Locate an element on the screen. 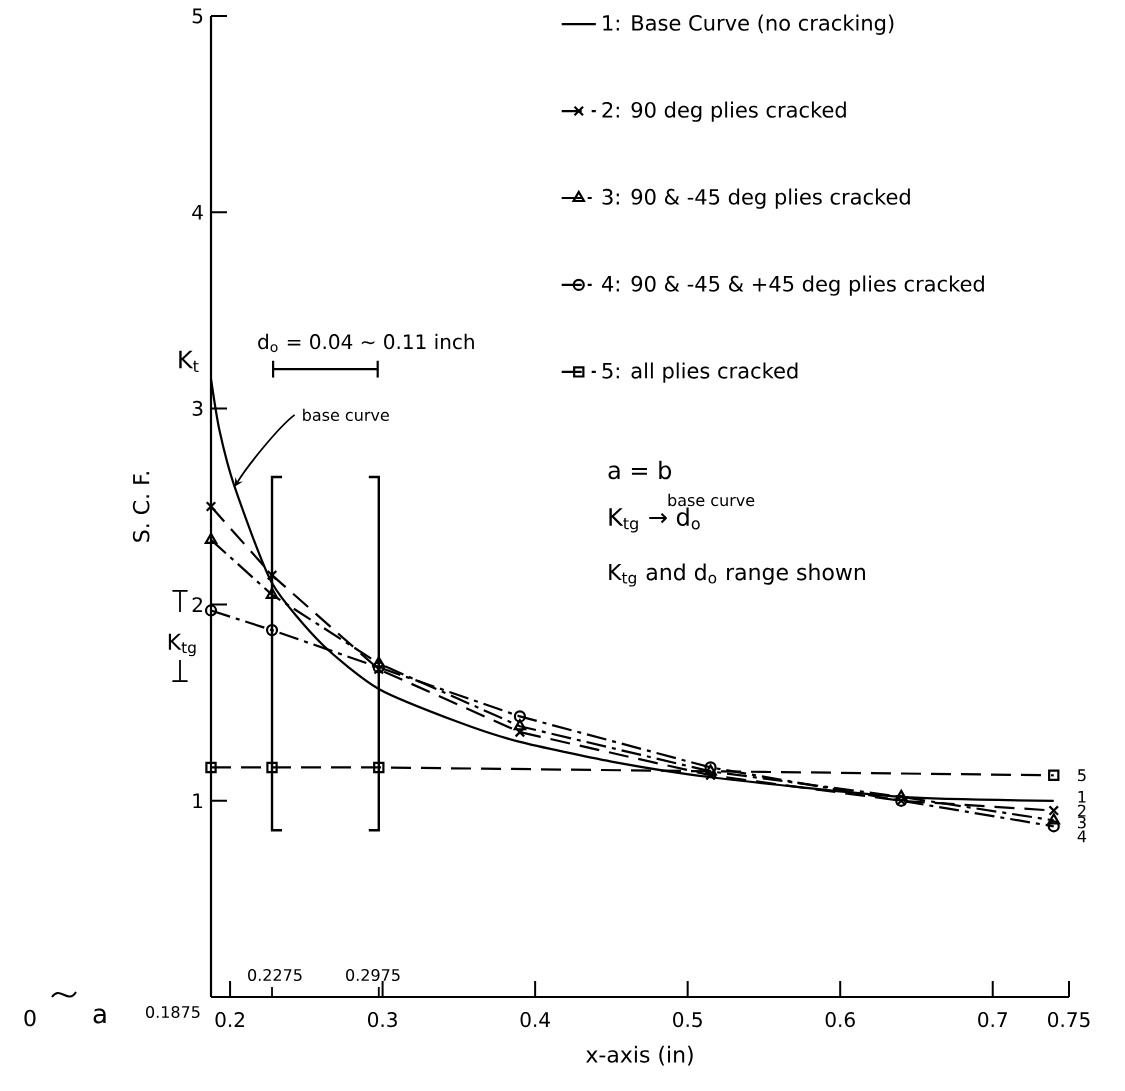 This screenshot has width=1125, height=1091. annotation: 4 is located at coordinates (1082, 836).